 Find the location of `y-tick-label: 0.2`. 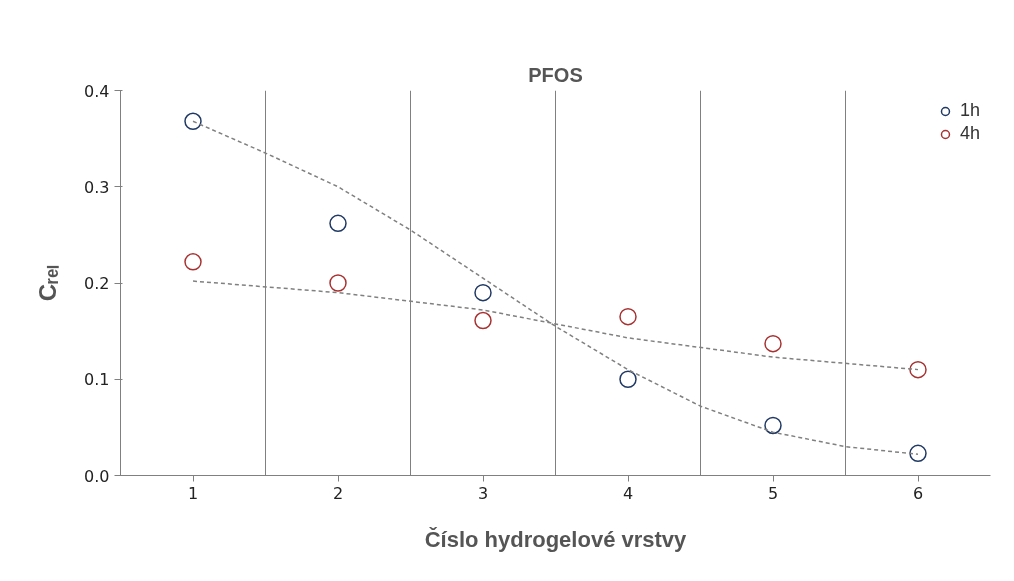

y-tick-label: 0.2 is located at coordinates (97, 283).